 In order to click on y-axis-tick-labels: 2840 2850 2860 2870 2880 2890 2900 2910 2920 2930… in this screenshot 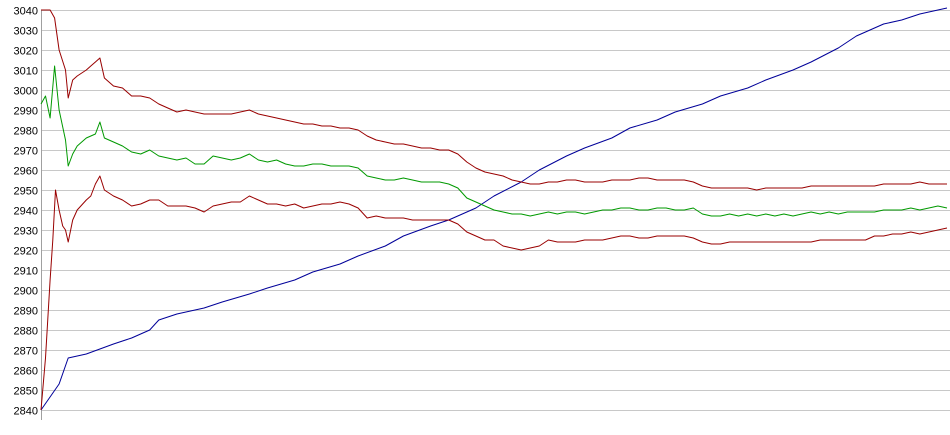, I will do `click(26, 212)`.